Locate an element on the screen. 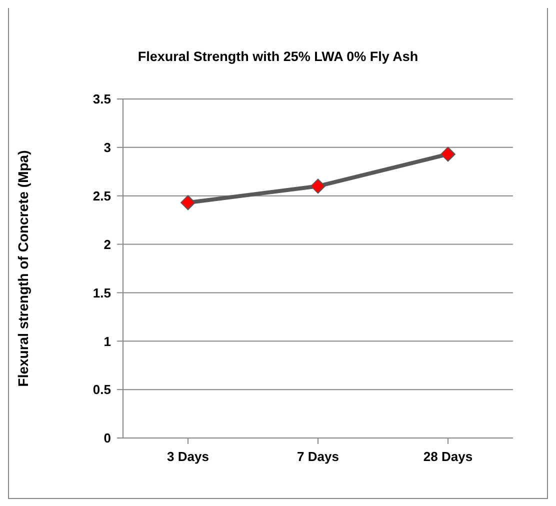 The height and width of the screenshot is (506, 556). chart-title: Flexural Strength with 25% LWA 0% Fly Ash is located at coordinates (278, 56).